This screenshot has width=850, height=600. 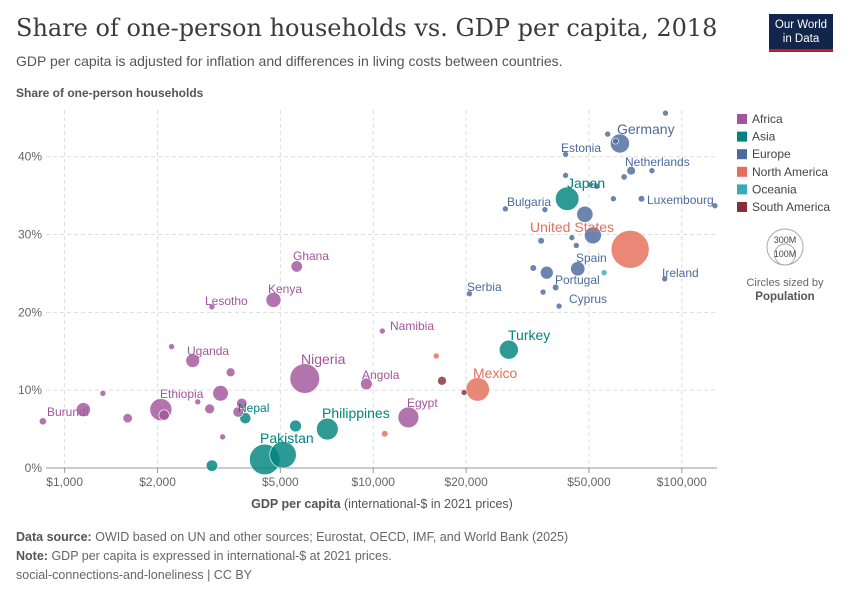 What do you see at coordinates (427, 504) in the screenshot?
I see `x-axis-title-suffix: (international-$ in 2021 prices)` at bounding box center [427, 504].